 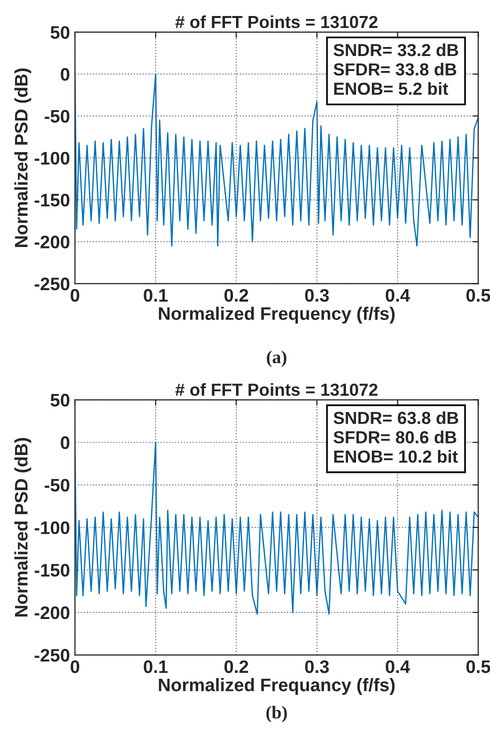 What do you see at coordinates (396, 437) in the screenshot?
I see `annotation: SNDR= 63.8 dB SFDR= 80.6 dB ENOB= 10.2 bit` at bounding box center [396, 437].